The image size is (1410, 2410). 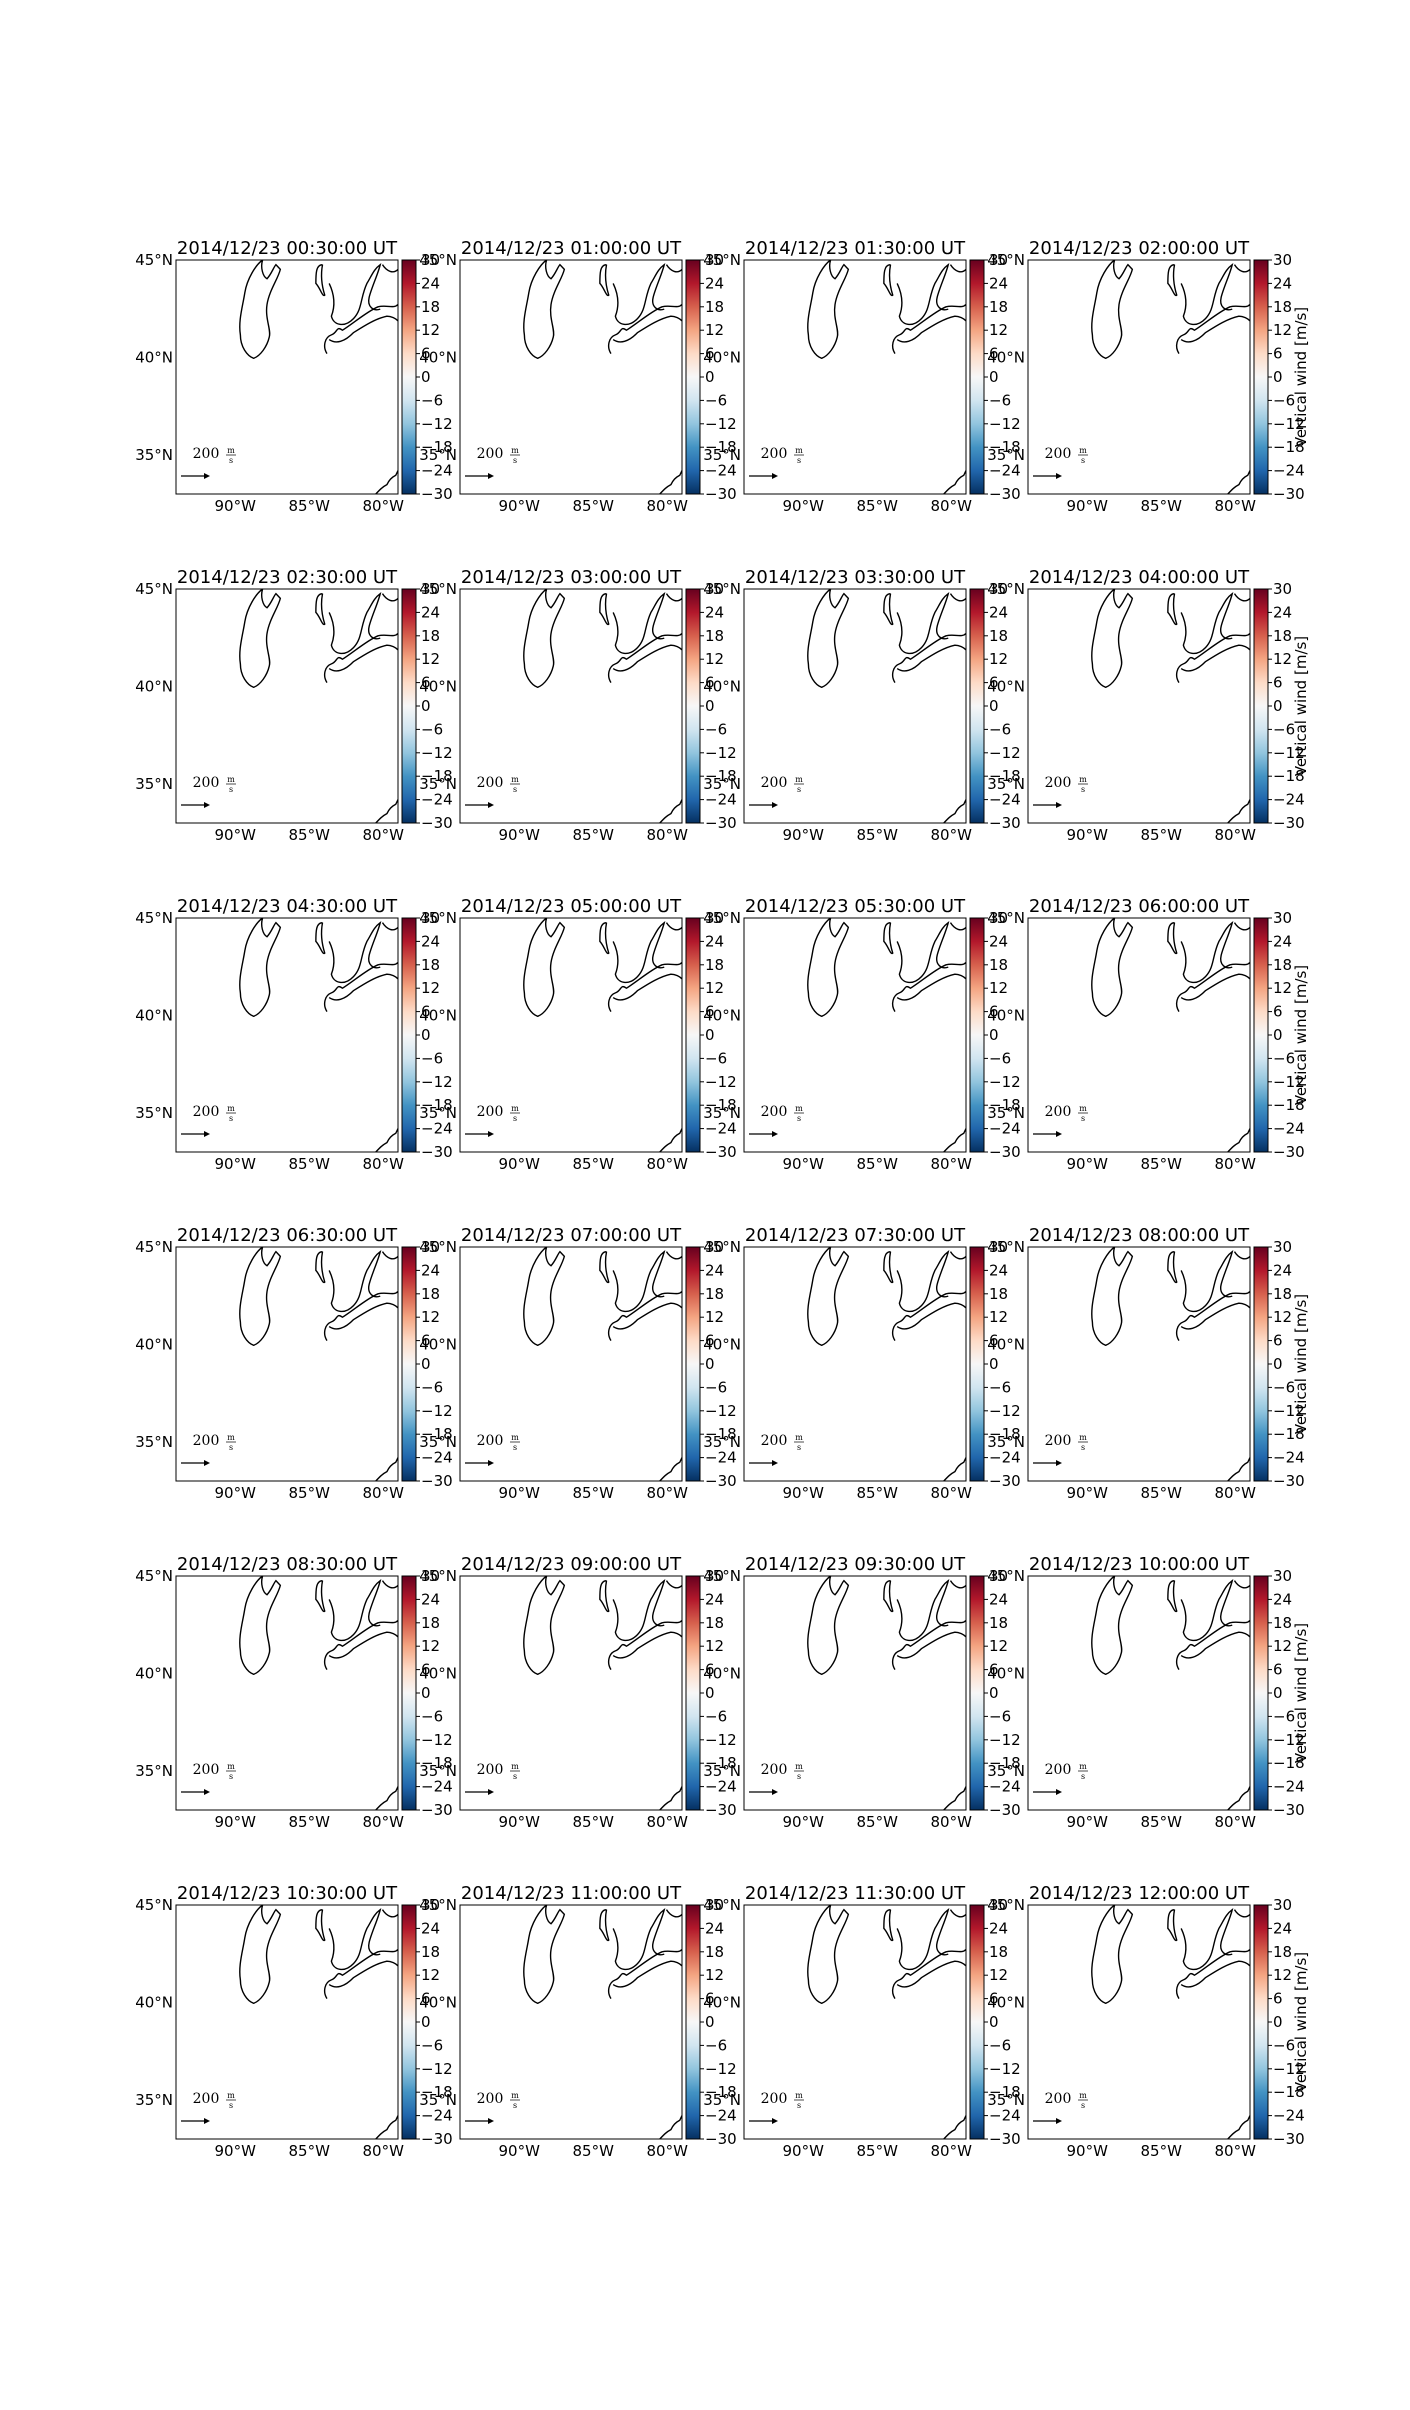 What do you see at coordinates (998, 612) in the screenshot?
I see `colorbar-tick-label: 24` at bounding box center [998, 612].